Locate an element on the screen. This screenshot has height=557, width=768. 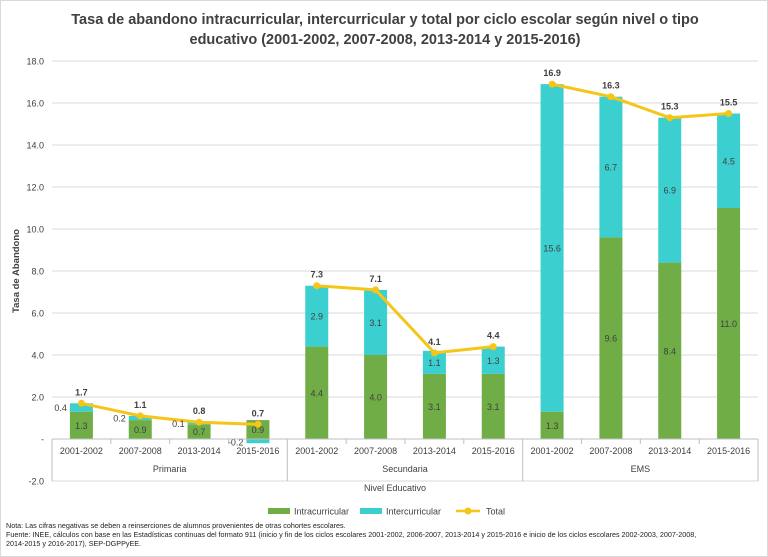
data-label-intracurricular: 0.7 is located at coordinates (199, 432).